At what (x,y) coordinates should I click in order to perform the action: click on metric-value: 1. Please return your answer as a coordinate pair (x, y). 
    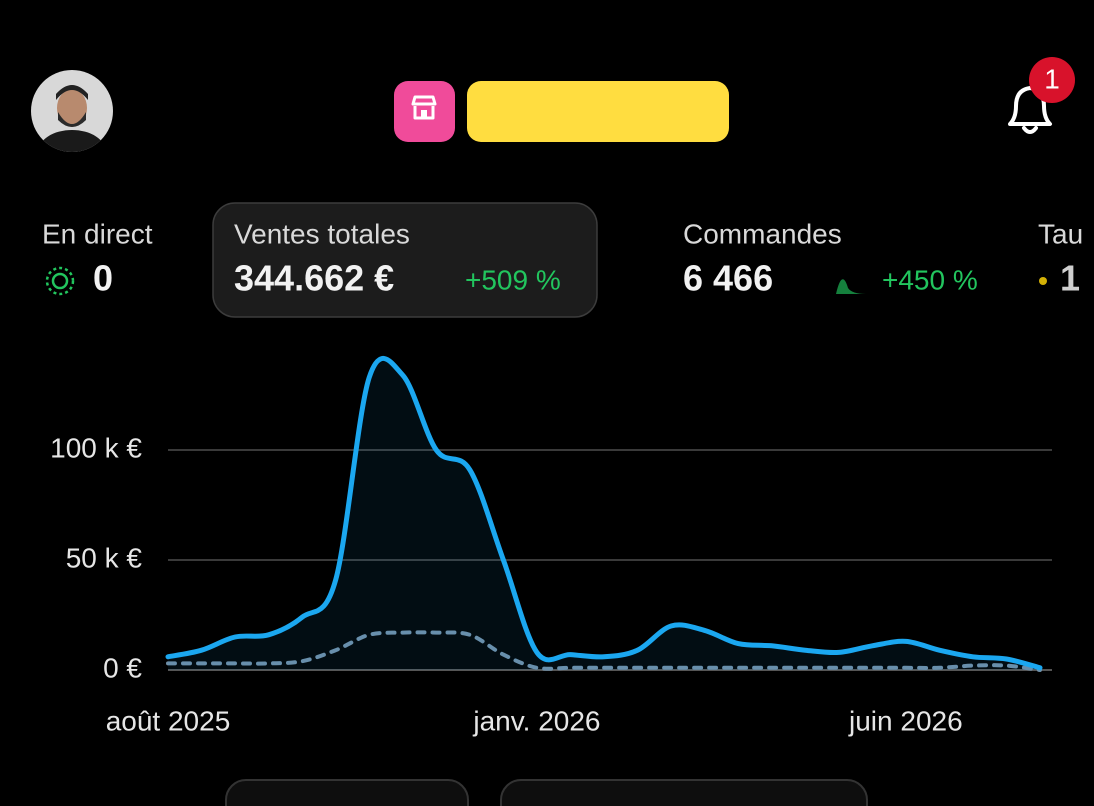
    Looking at the image, I should click on (1070, 278).